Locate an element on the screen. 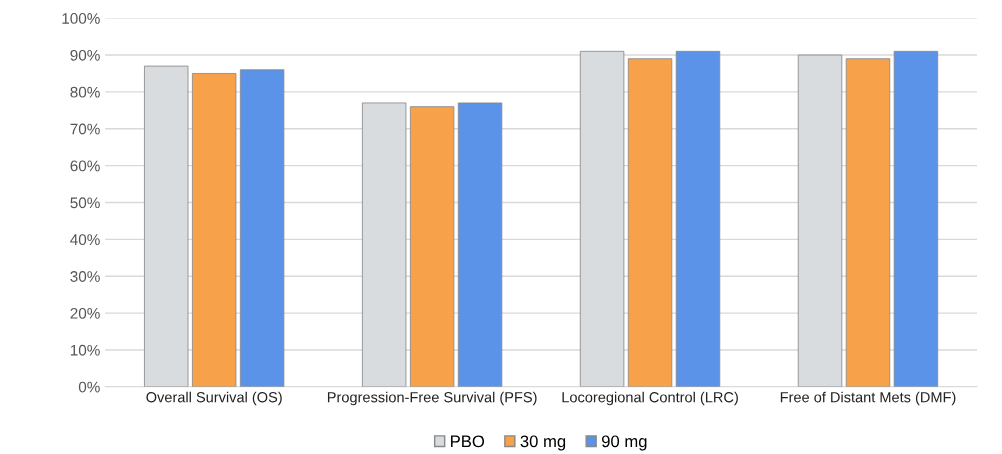  y-tick-label: 100% is located at coordinates (81, 18).